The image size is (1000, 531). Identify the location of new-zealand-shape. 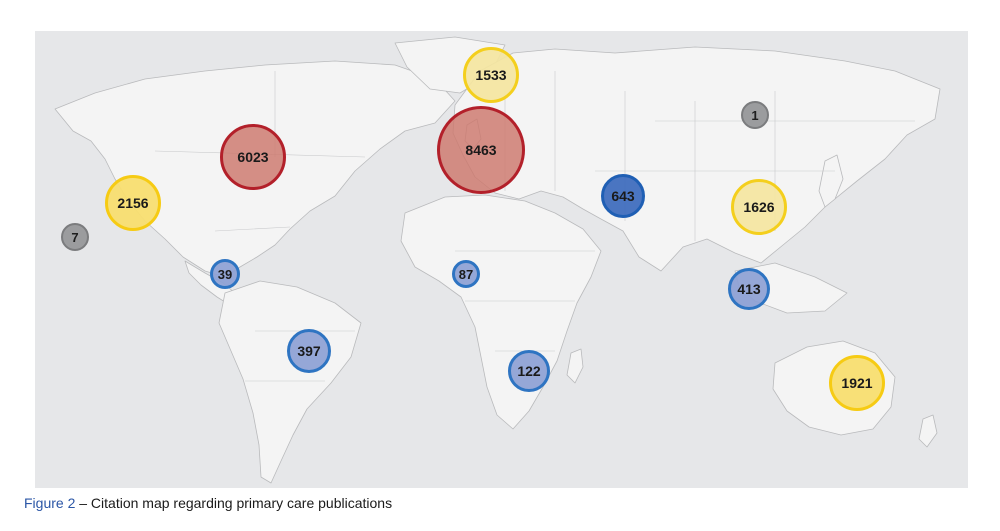
(928, 431).